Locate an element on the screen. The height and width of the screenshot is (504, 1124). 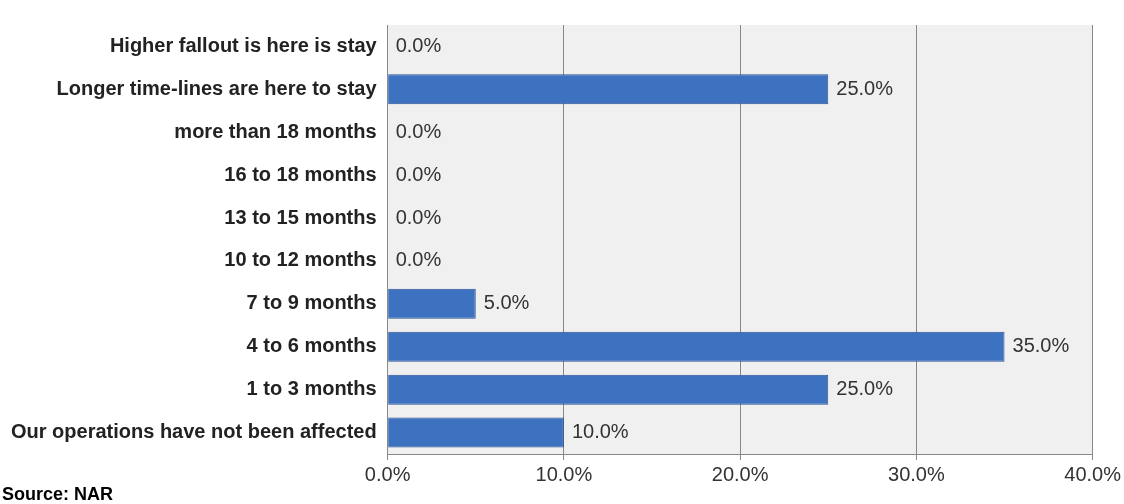
y-tick-label: Our operations have not been affected is located at coordinates (194, 431).